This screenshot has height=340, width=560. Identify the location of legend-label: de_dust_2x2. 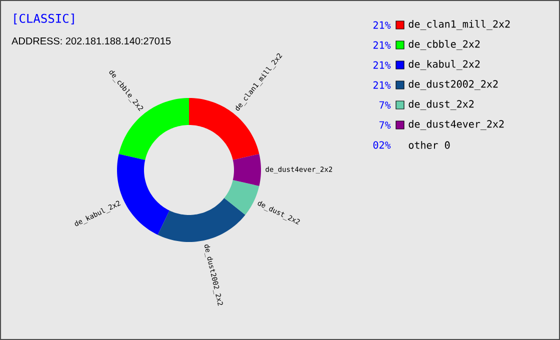
(441, 105).